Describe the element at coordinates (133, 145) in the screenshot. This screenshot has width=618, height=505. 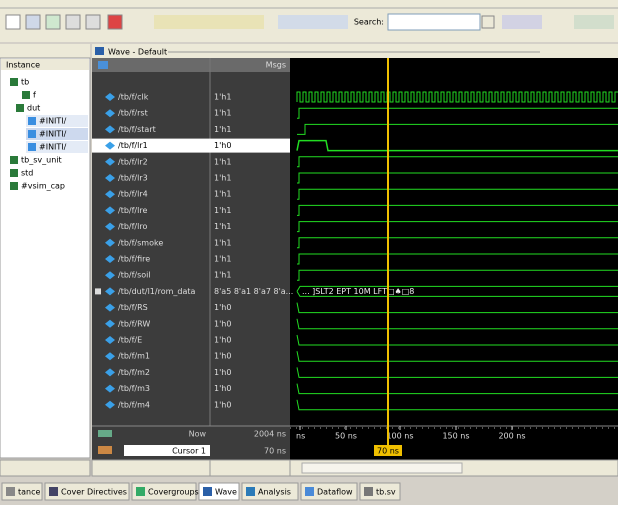
I see `signal-name: /tb/f/lr1` at that location.